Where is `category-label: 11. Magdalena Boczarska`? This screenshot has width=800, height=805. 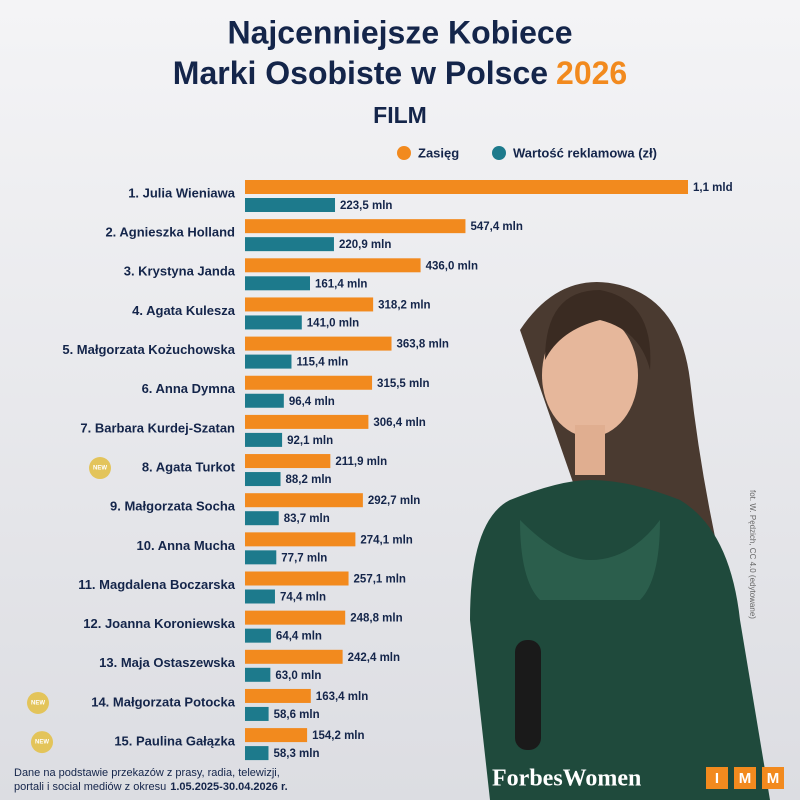 category-label: 11. Magdalena Boczarska is located at coordinates (157, 584).